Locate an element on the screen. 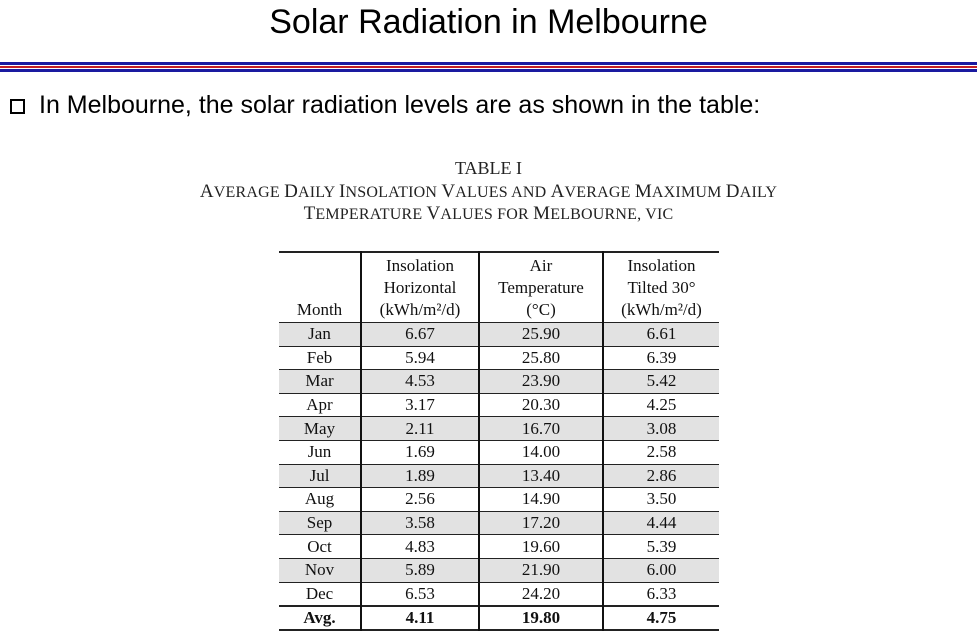  table-average-cell: Avg. is located at coordinates (320, 617).